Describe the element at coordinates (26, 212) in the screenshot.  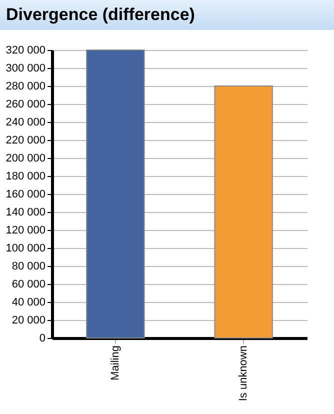
I see `y-tick-label: 140 000` at that location.